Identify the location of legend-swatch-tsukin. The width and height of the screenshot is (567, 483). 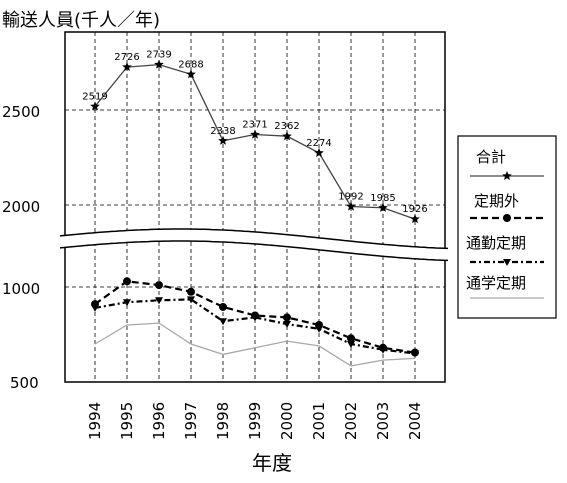
(507, 262).